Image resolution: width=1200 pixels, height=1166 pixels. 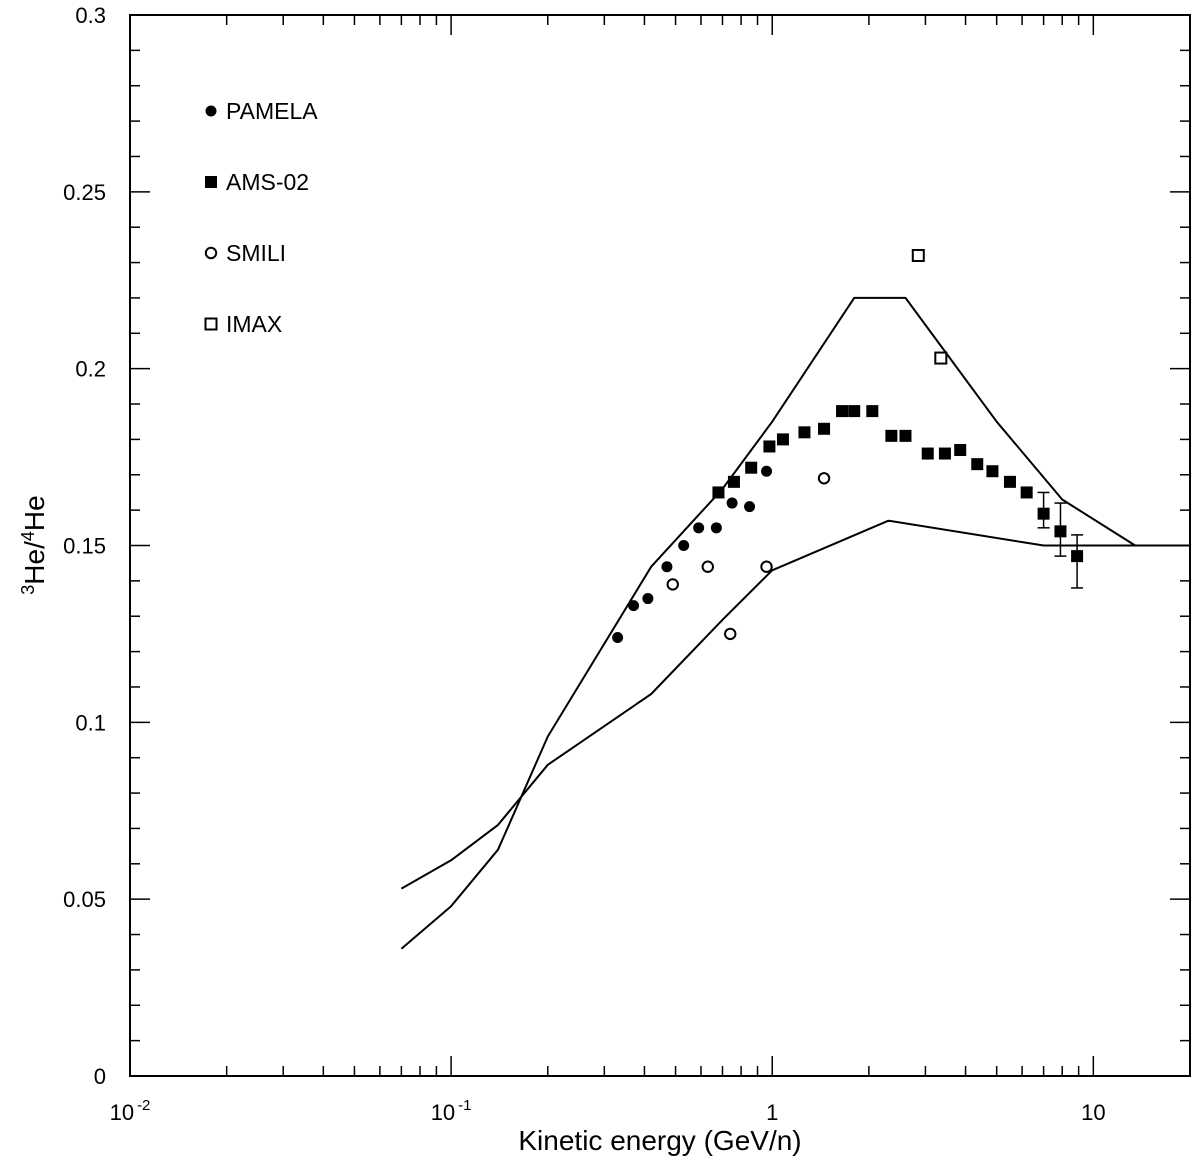 I want to click on y-tick-label: 0.25, so click(x=84, y=192).